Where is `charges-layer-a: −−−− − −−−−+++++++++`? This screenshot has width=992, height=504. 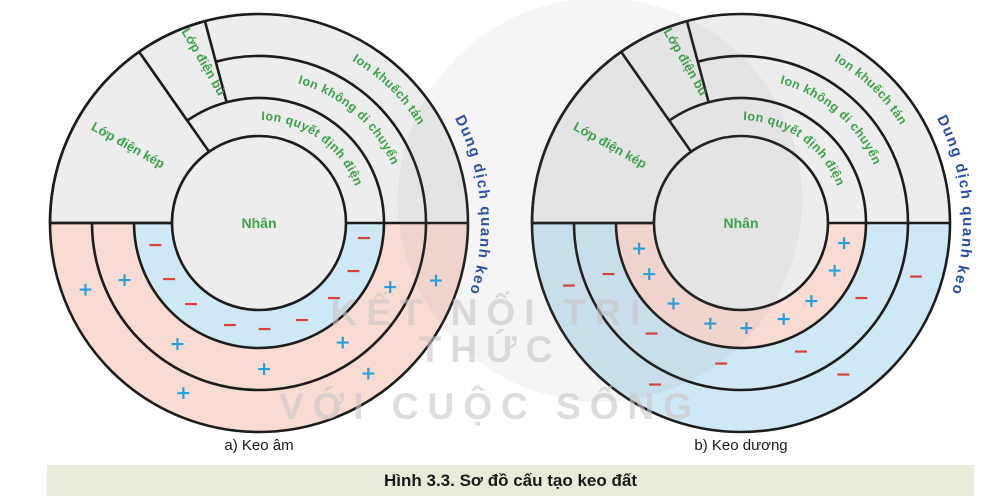 charges-layer-a: −−−− − −−−−+++++++++ is located at coordinates (260, 315).